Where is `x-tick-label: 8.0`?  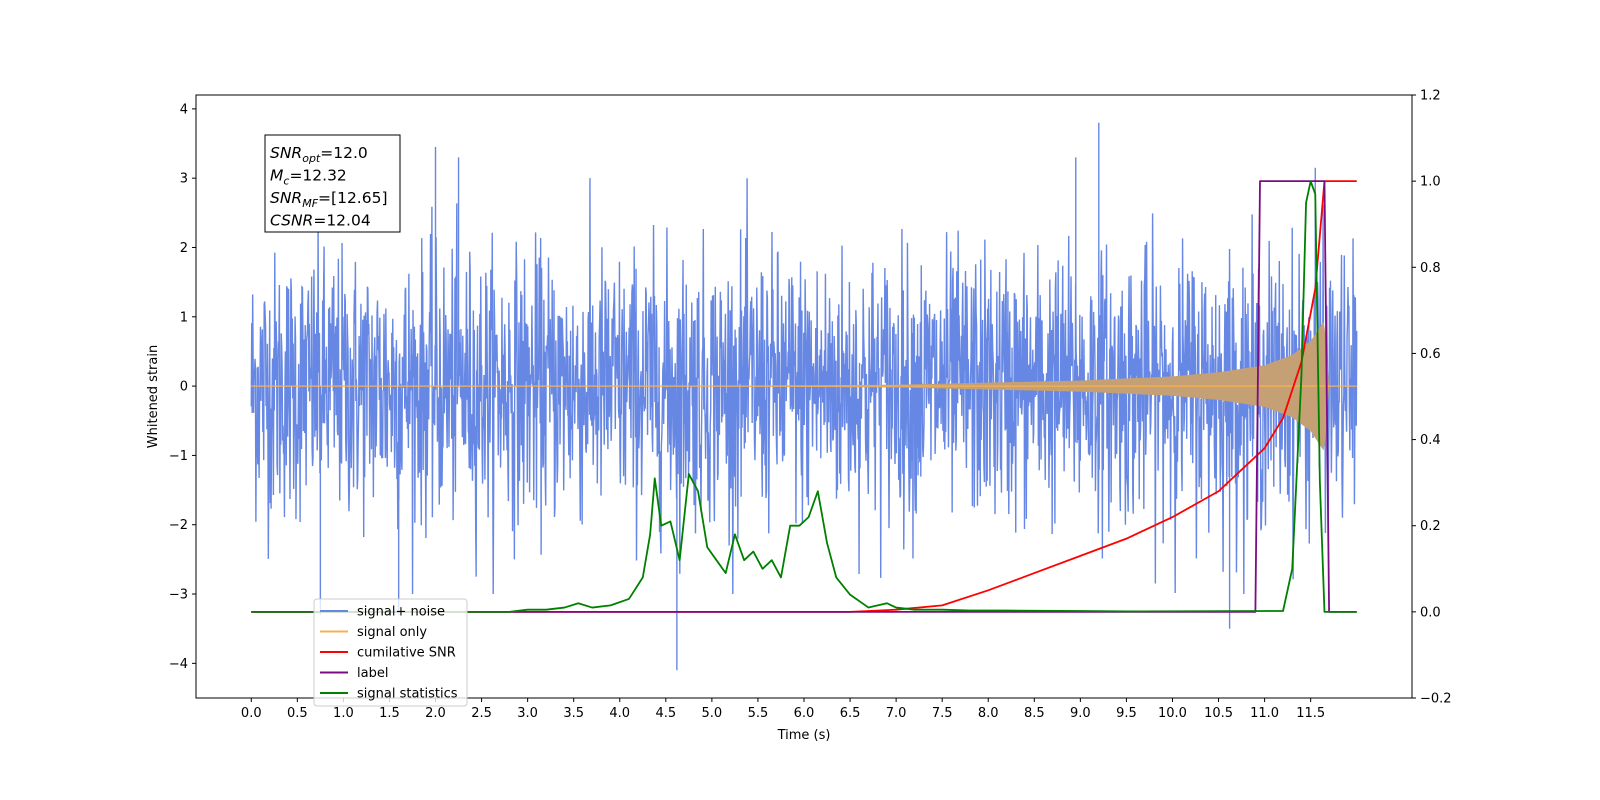
x-tick-label: 8.0 is located at coordinates (988, 713).